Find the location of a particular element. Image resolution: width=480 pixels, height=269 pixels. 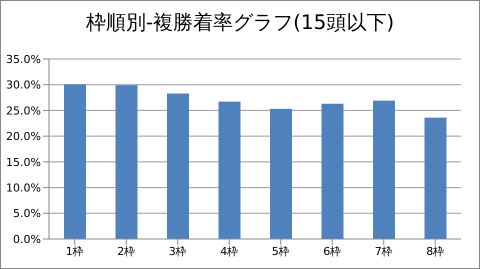

x-tick-label: 7枠 is located at coordinates (383, 251).